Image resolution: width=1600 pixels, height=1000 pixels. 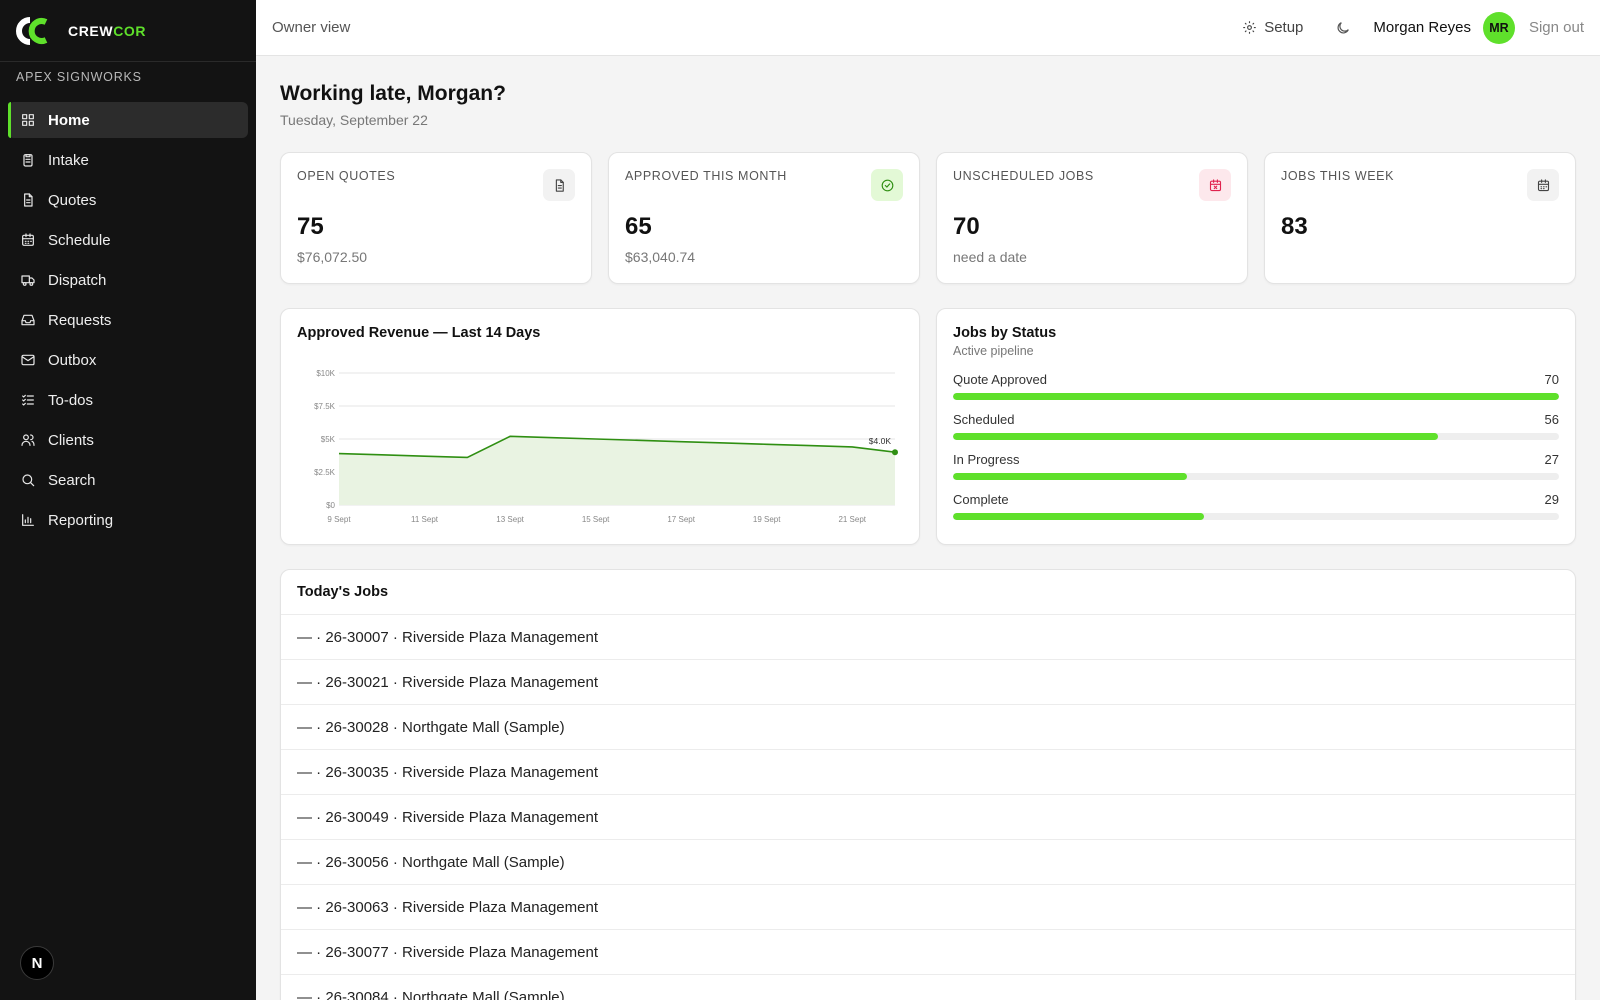 I want to click on stat-card-label: UNSCHEDULED JOBS, so click(x=1023, y=176).